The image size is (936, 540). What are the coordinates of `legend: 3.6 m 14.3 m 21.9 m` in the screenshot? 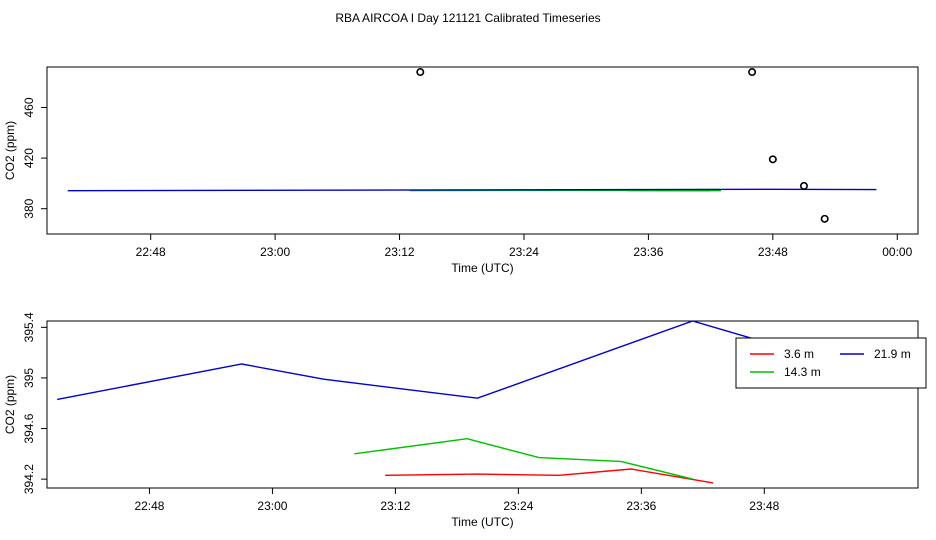 It's located at (831, 363).